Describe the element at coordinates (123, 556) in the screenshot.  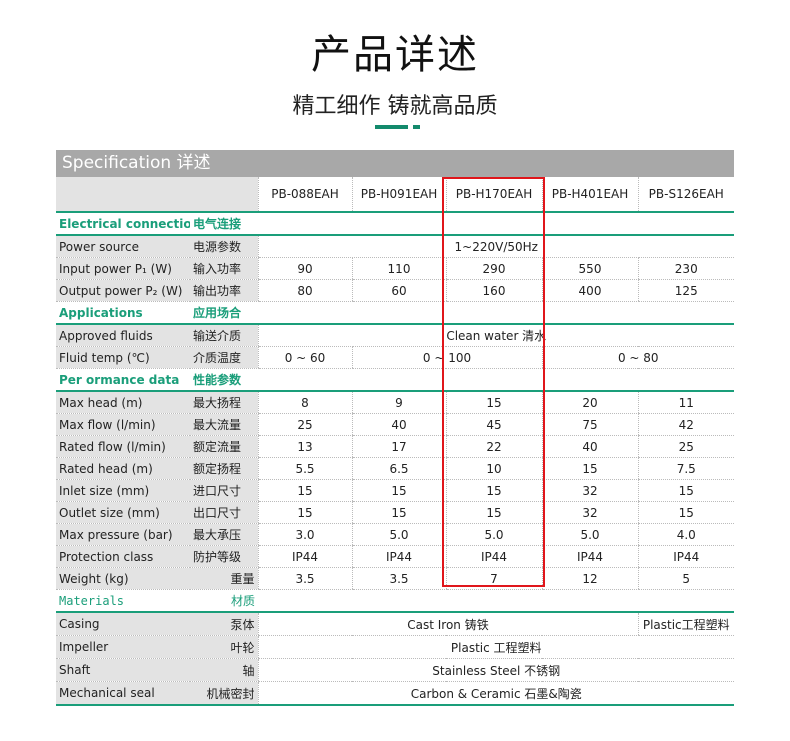
I see `row-label-en: Protection class` at that location.